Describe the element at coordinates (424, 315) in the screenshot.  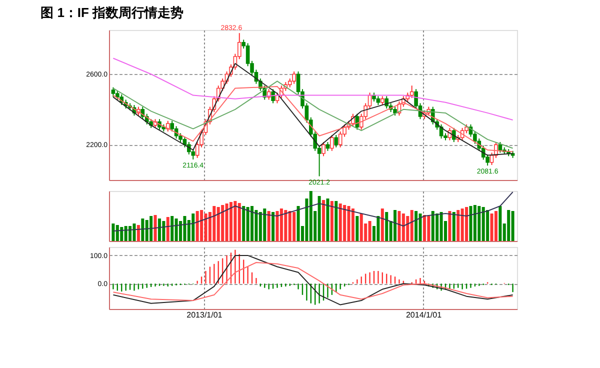
I see `x-tick-label: 2014/1/01` at that location.